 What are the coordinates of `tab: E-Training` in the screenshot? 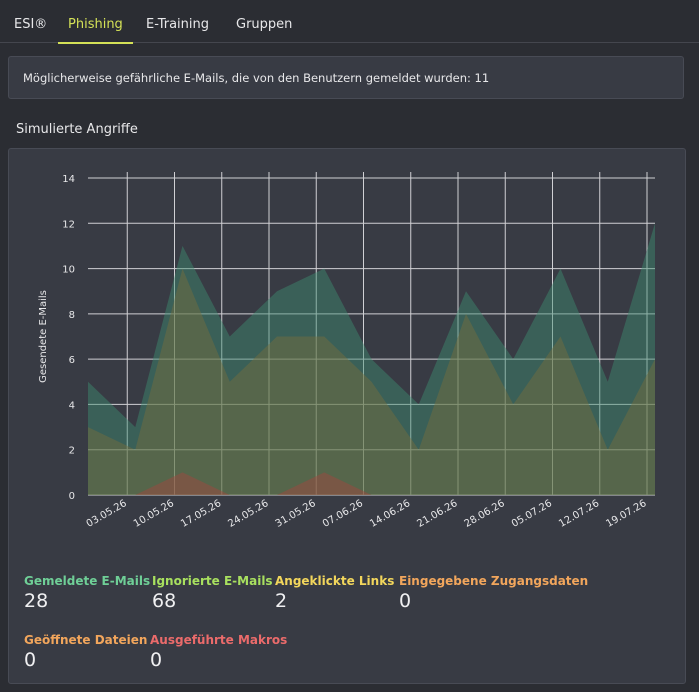 It's located at (178, 24).